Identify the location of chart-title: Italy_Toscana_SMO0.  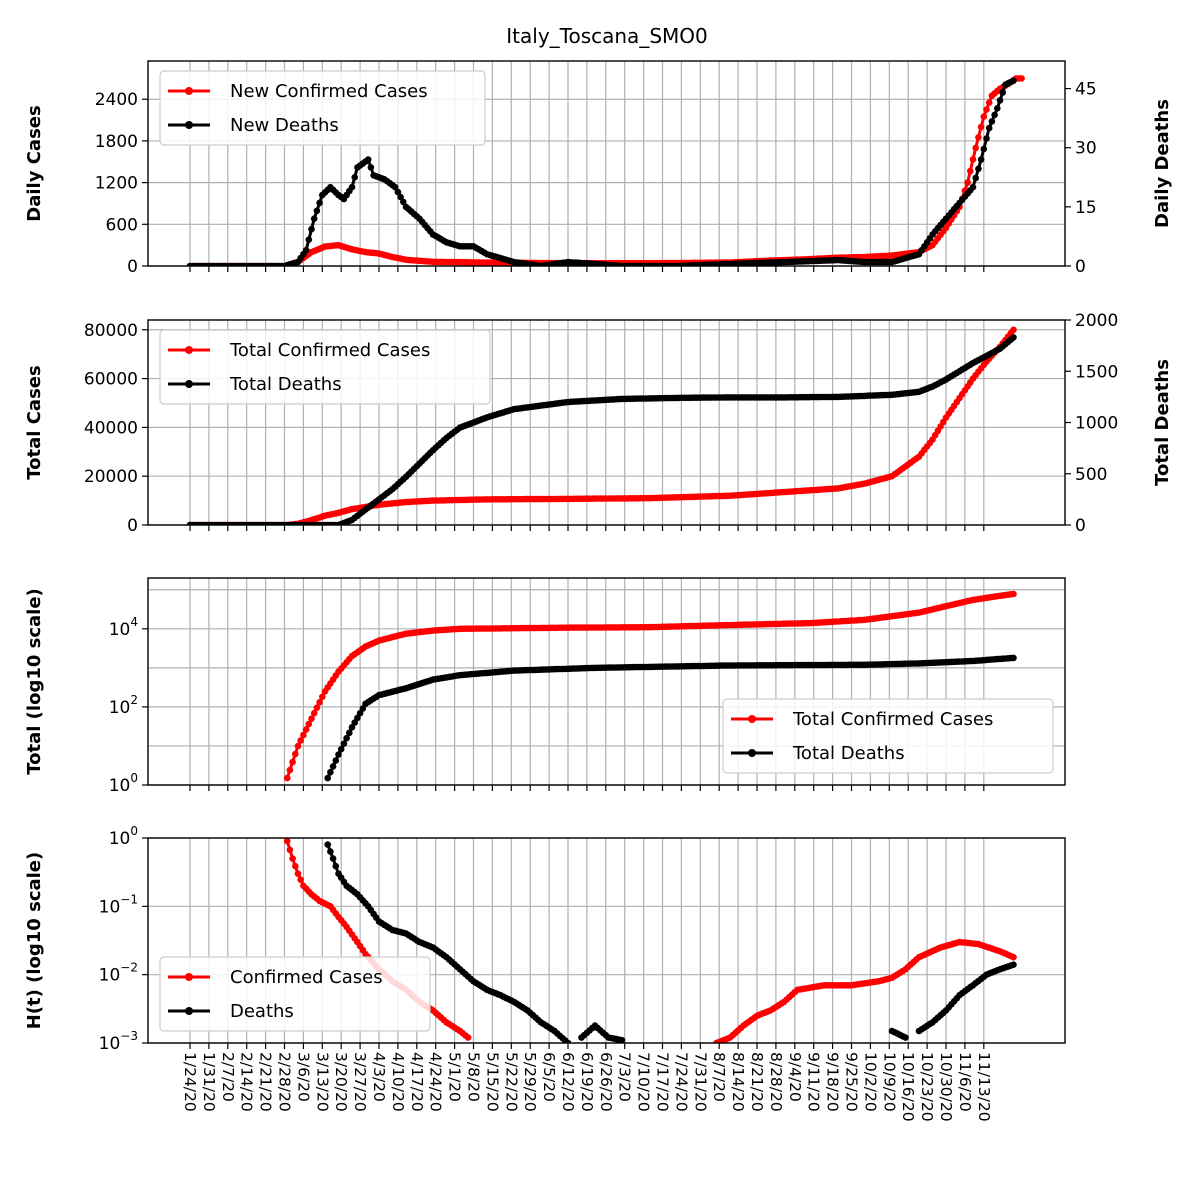
(606, 36).